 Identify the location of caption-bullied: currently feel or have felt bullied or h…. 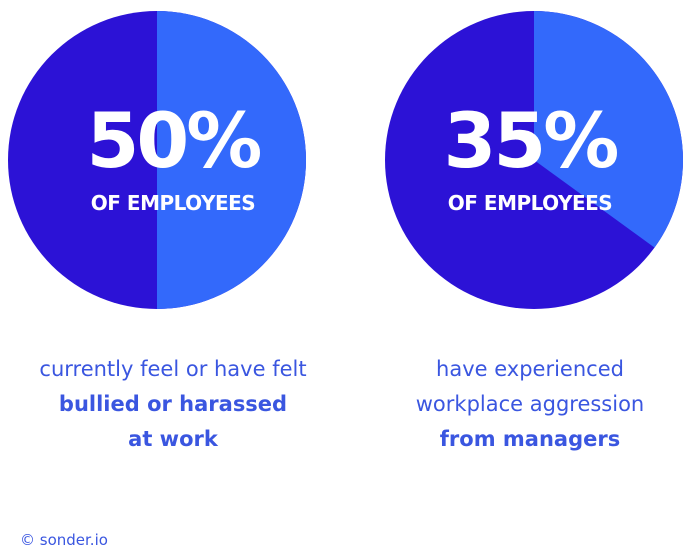
(173, 404).